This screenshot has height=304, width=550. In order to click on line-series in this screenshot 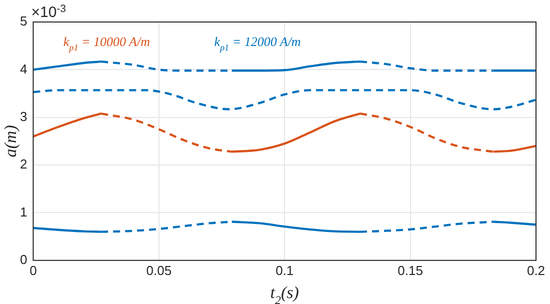, I will do `click(284, 99)`.